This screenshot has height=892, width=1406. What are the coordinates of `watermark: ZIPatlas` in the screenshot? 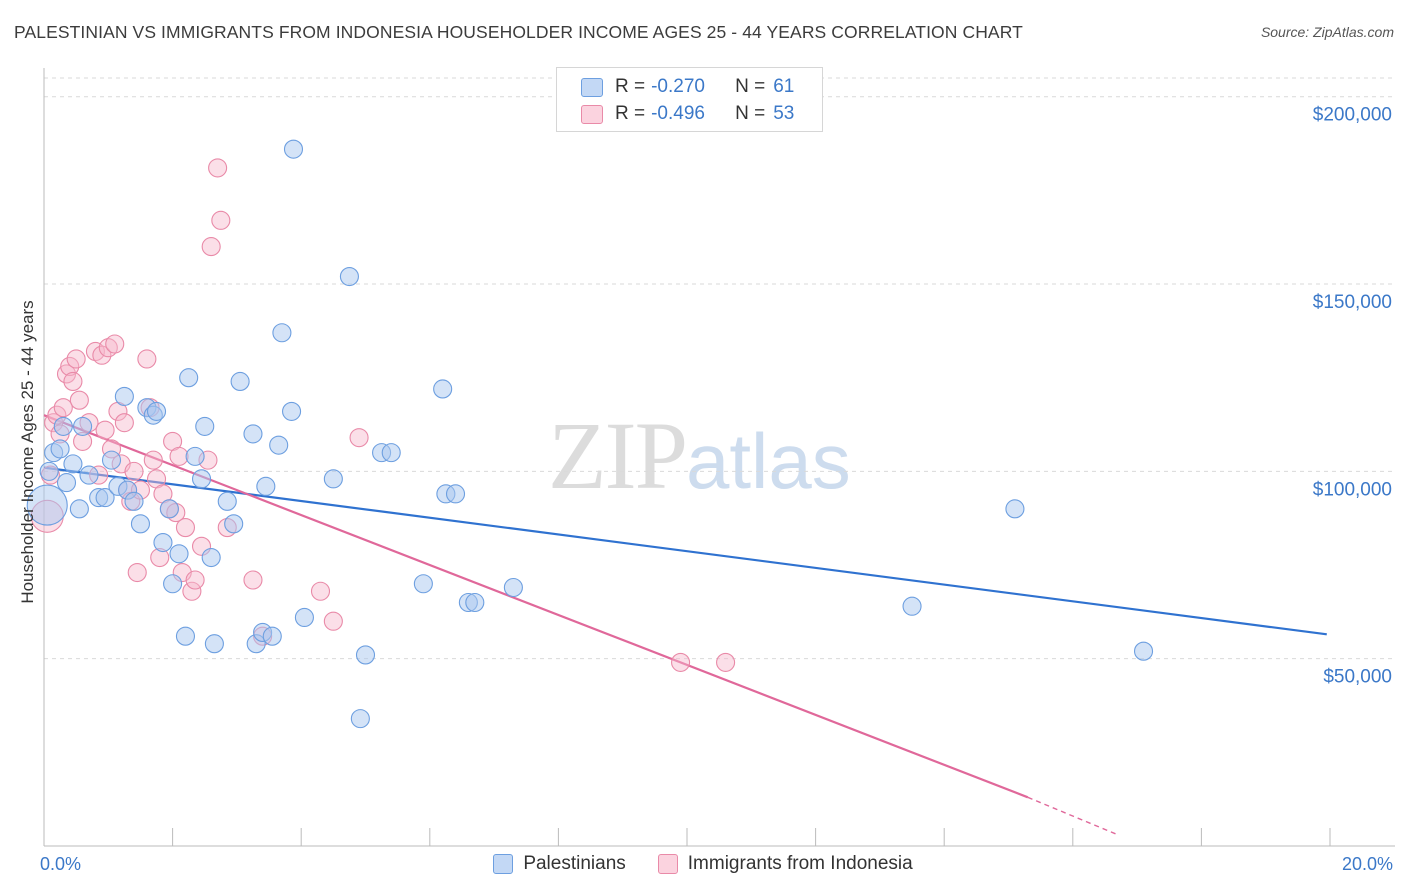 It's located at (699, 455).